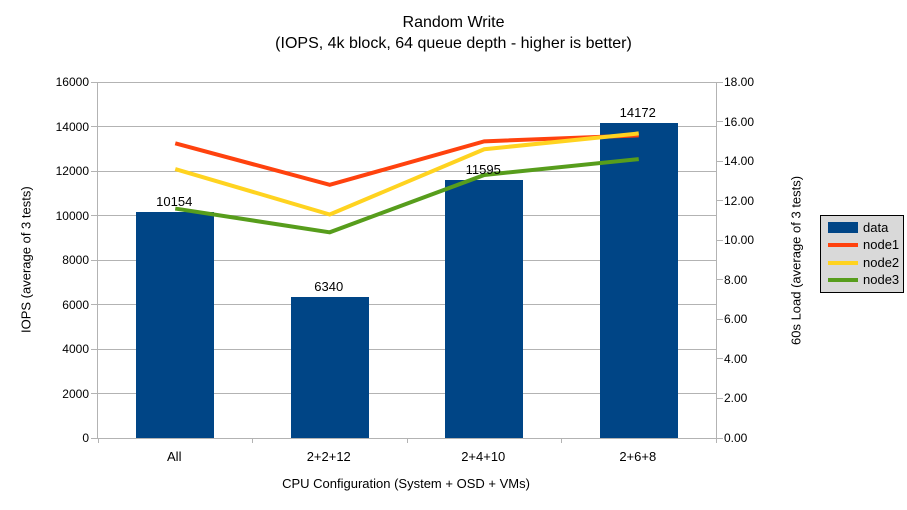  I want to click on x-category-label: 2+6+8, so click(638, 456).